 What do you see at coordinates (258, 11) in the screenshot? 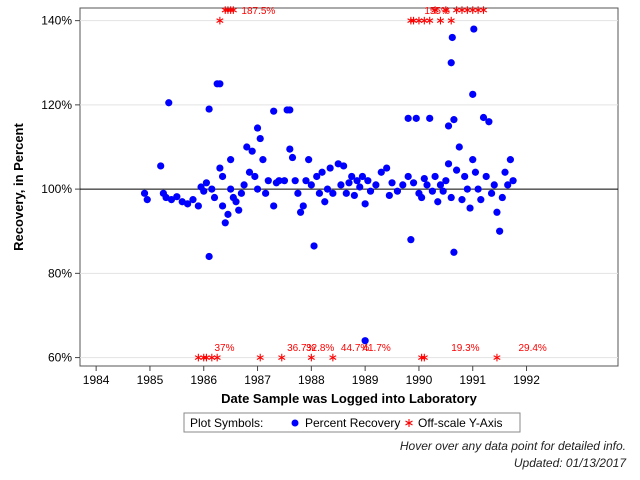
I see `offscale-value-label: 187.5%` at bounding box center [258, 11].